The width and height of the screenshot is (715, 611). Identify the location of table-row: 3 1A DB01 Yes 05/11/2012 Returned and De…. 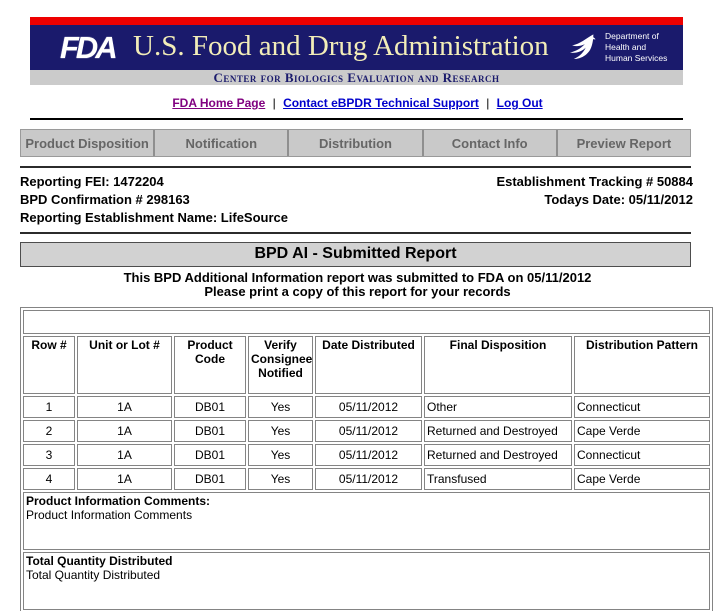
(367, 455).